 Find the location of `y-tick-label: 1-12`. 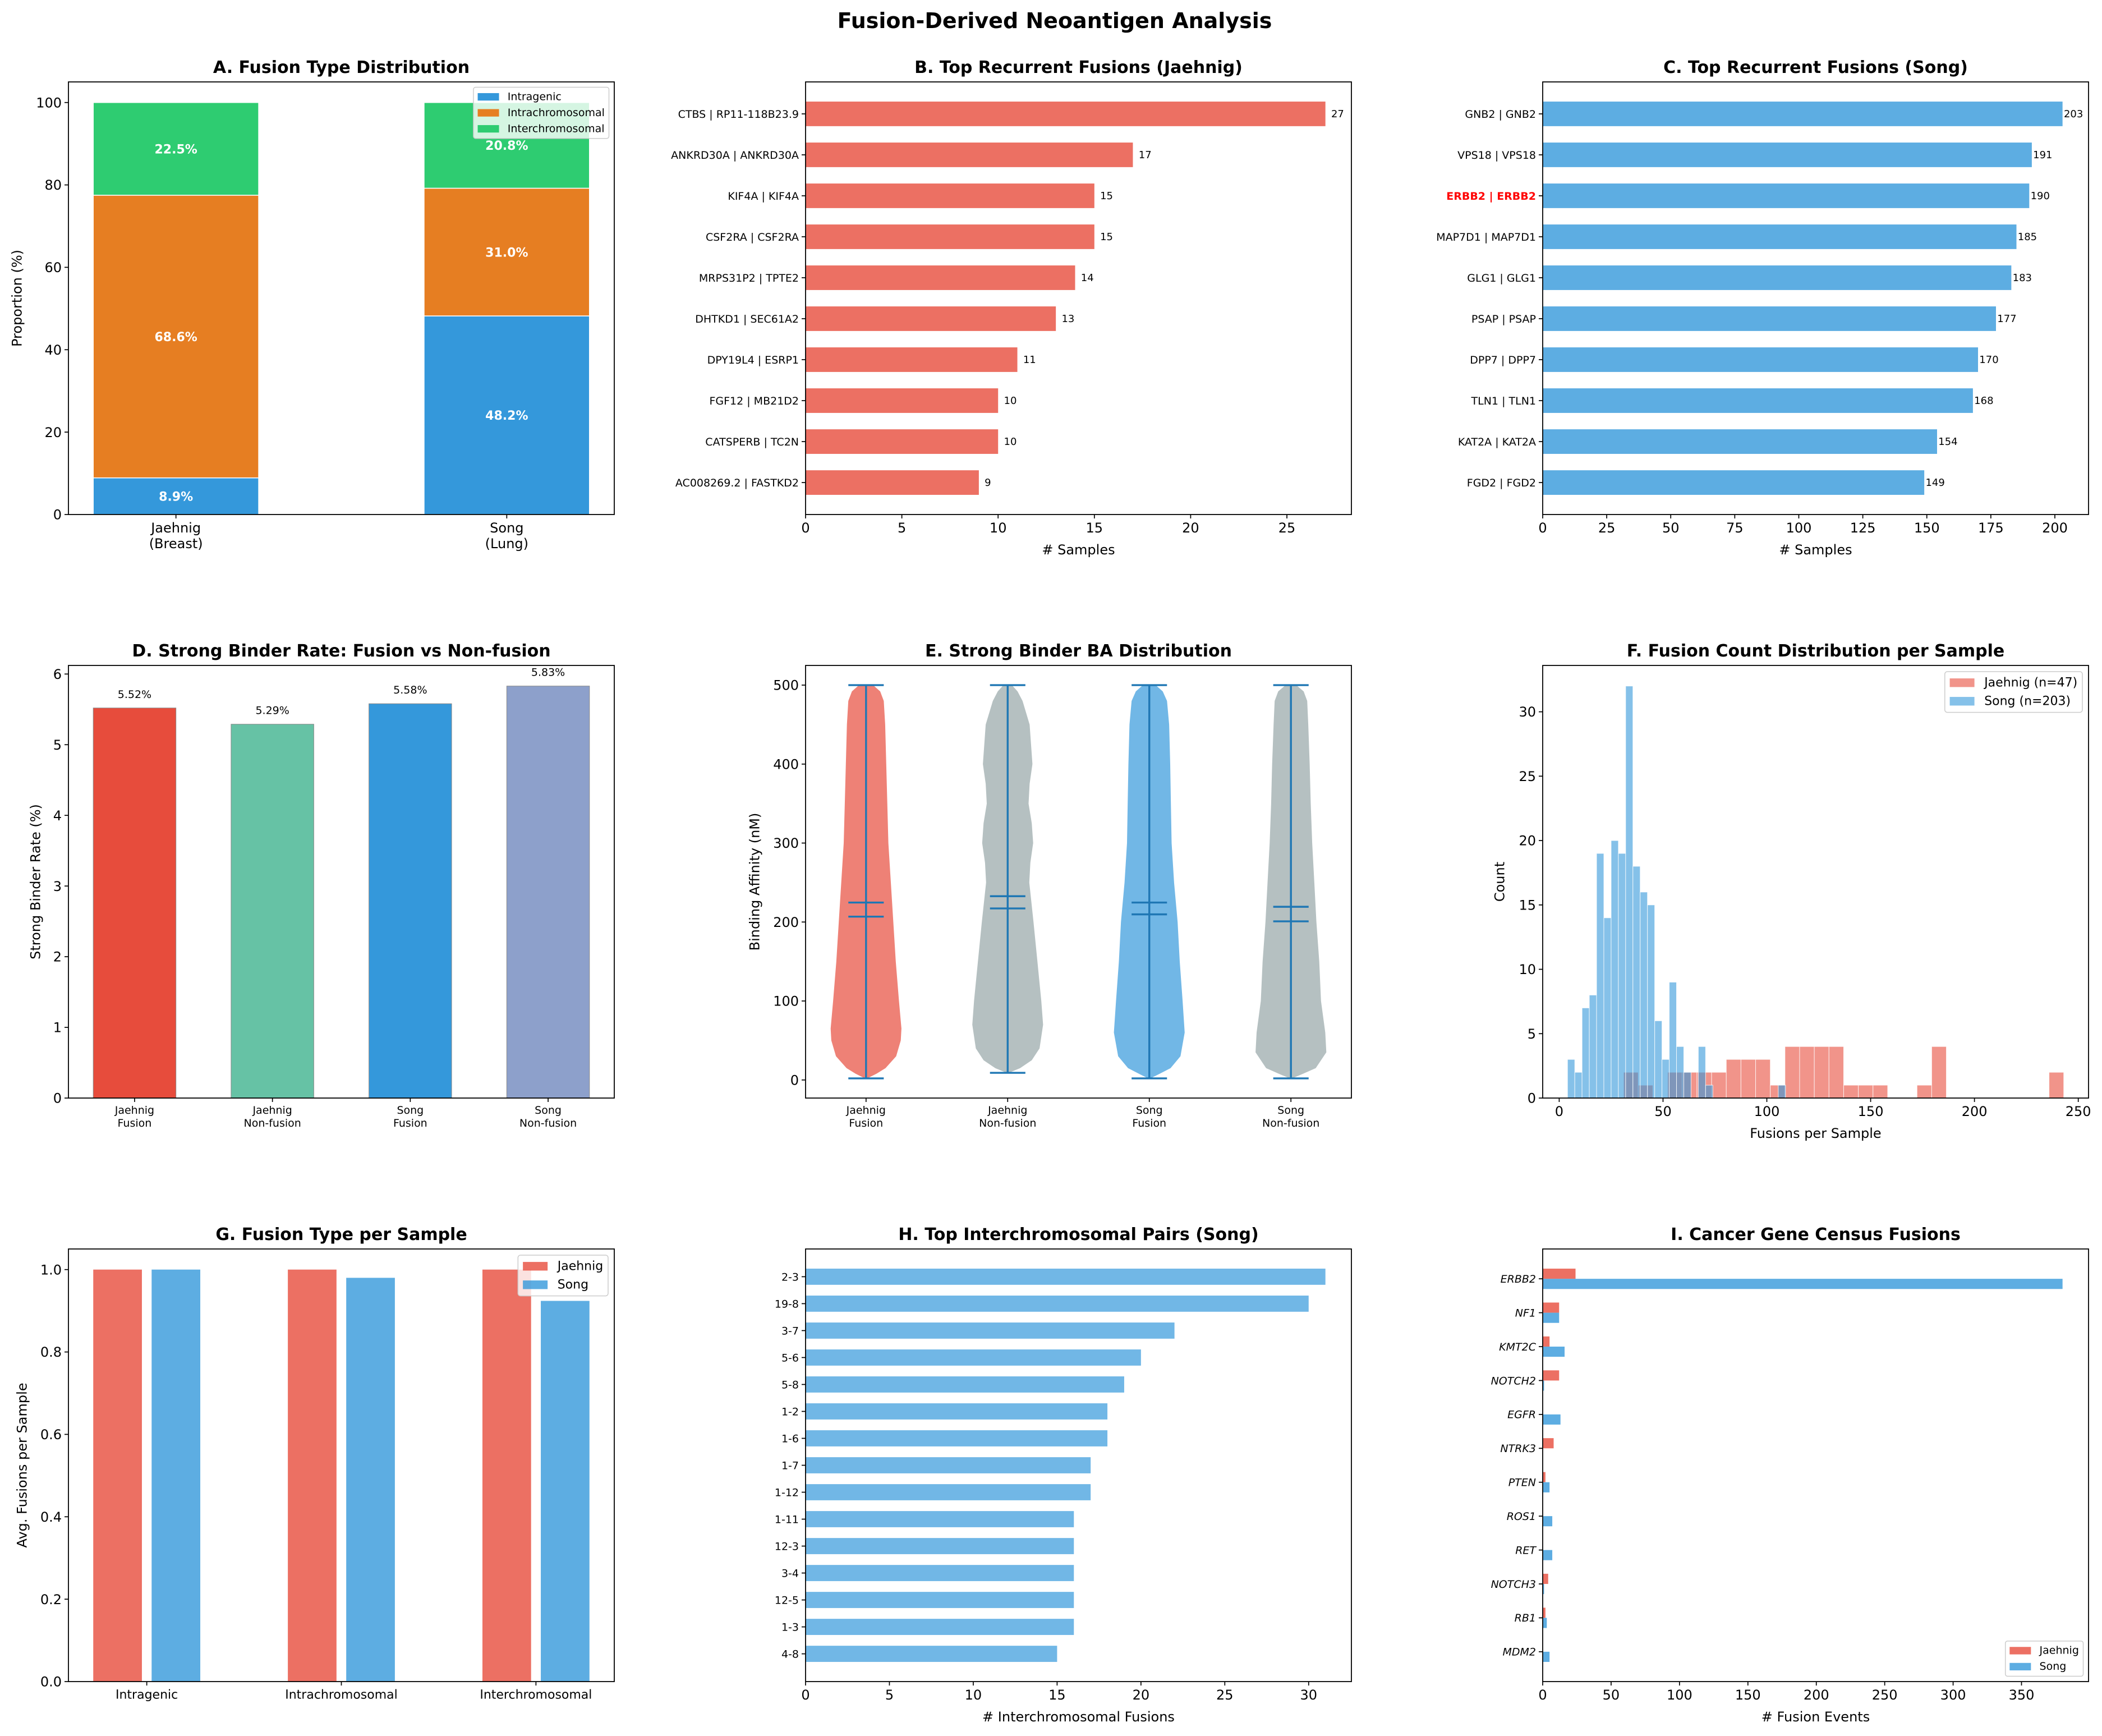

y-tick-label: 1-12 is located at coordinates (787, 1492).